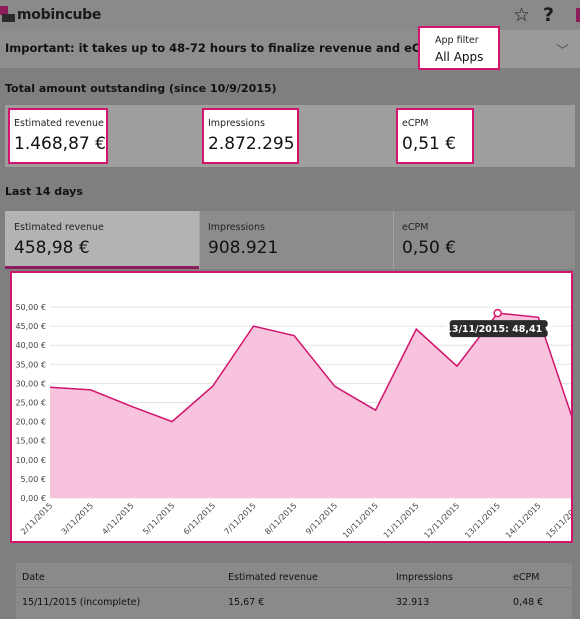  I want to click on x-tick-label: 12/11/2015, so click(441, 520).